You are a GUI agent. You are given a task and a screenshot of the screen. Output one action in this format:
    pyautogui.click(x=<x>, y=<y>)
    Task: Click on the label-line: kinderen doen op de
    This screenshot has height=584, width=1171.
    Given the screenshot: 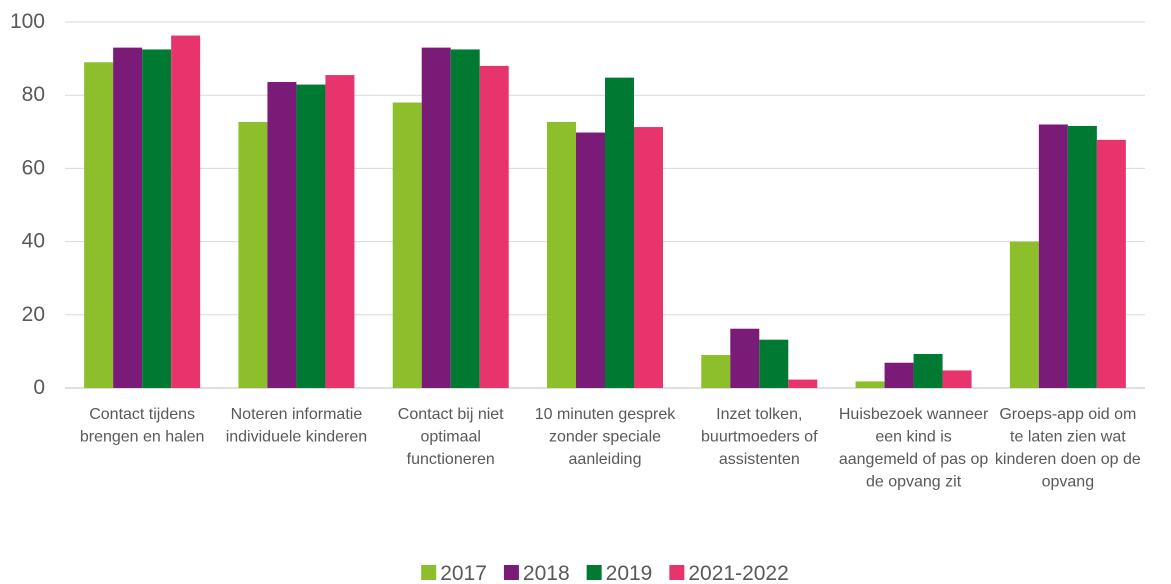 What is the action you would take?
    pyautogui.click(x=1068, y=459)
    